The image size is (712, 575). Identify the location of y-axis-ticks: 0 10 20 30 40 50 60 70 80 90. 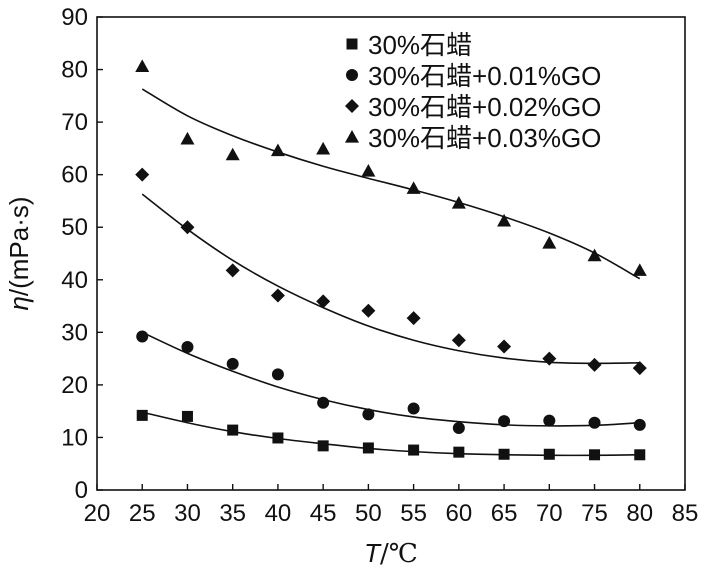
(82, 254).